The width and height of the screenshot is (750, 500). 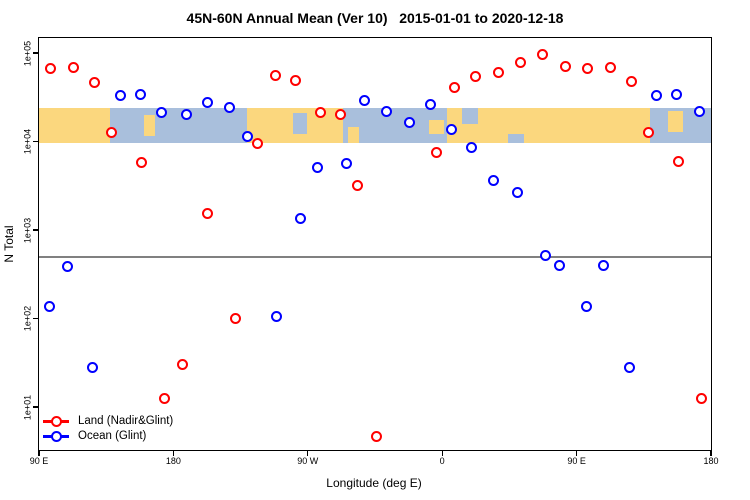 I want to click on legend-land-circle-icon, so click(x=56, y=421).